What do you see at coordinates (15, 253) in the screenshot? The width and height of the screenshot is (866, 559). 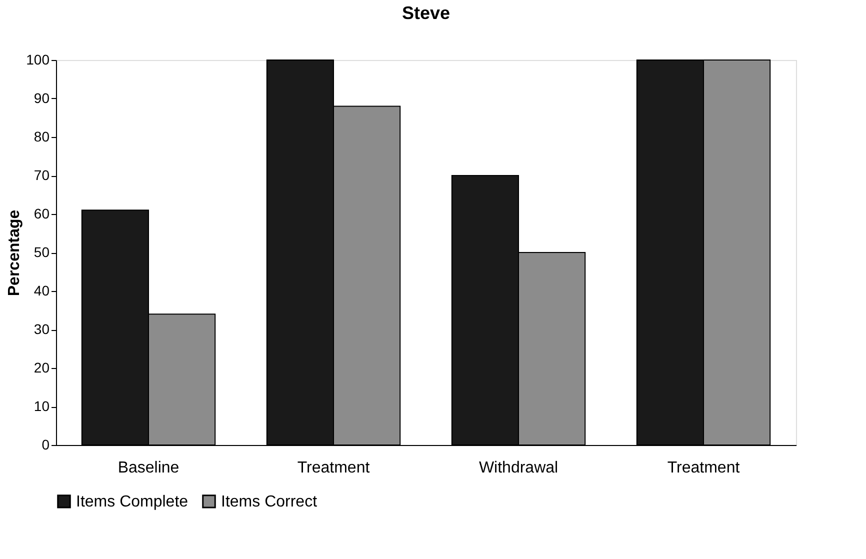 I see `y-axis-title: Percentage` at bounding box center [15, 253].